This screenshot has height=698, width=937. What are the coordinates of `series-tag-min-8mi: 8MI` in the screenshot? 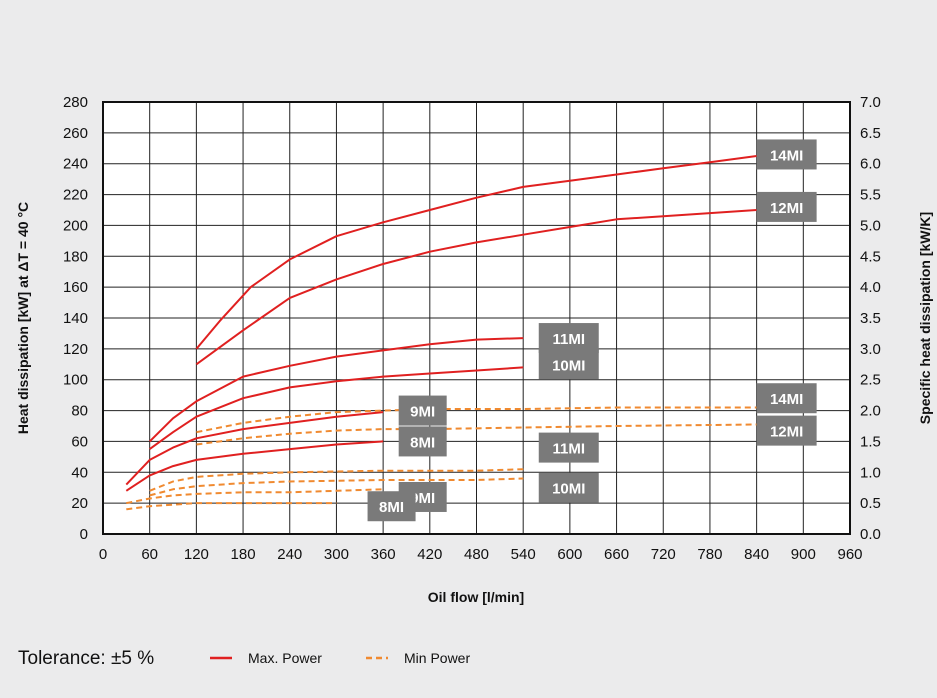 It's located at (391, 506).